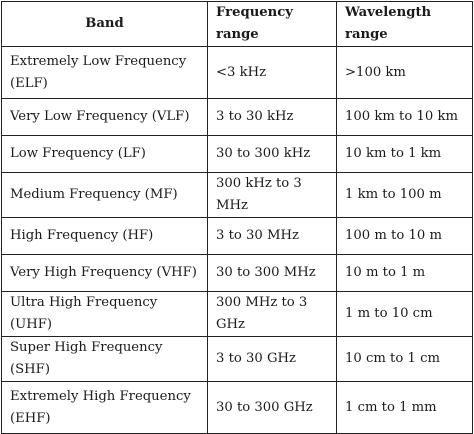 The height and width of the screenshot is (434, 474). I want to click on frequency-cell: 300 MHz to 3 GHz, so click(272, 314).